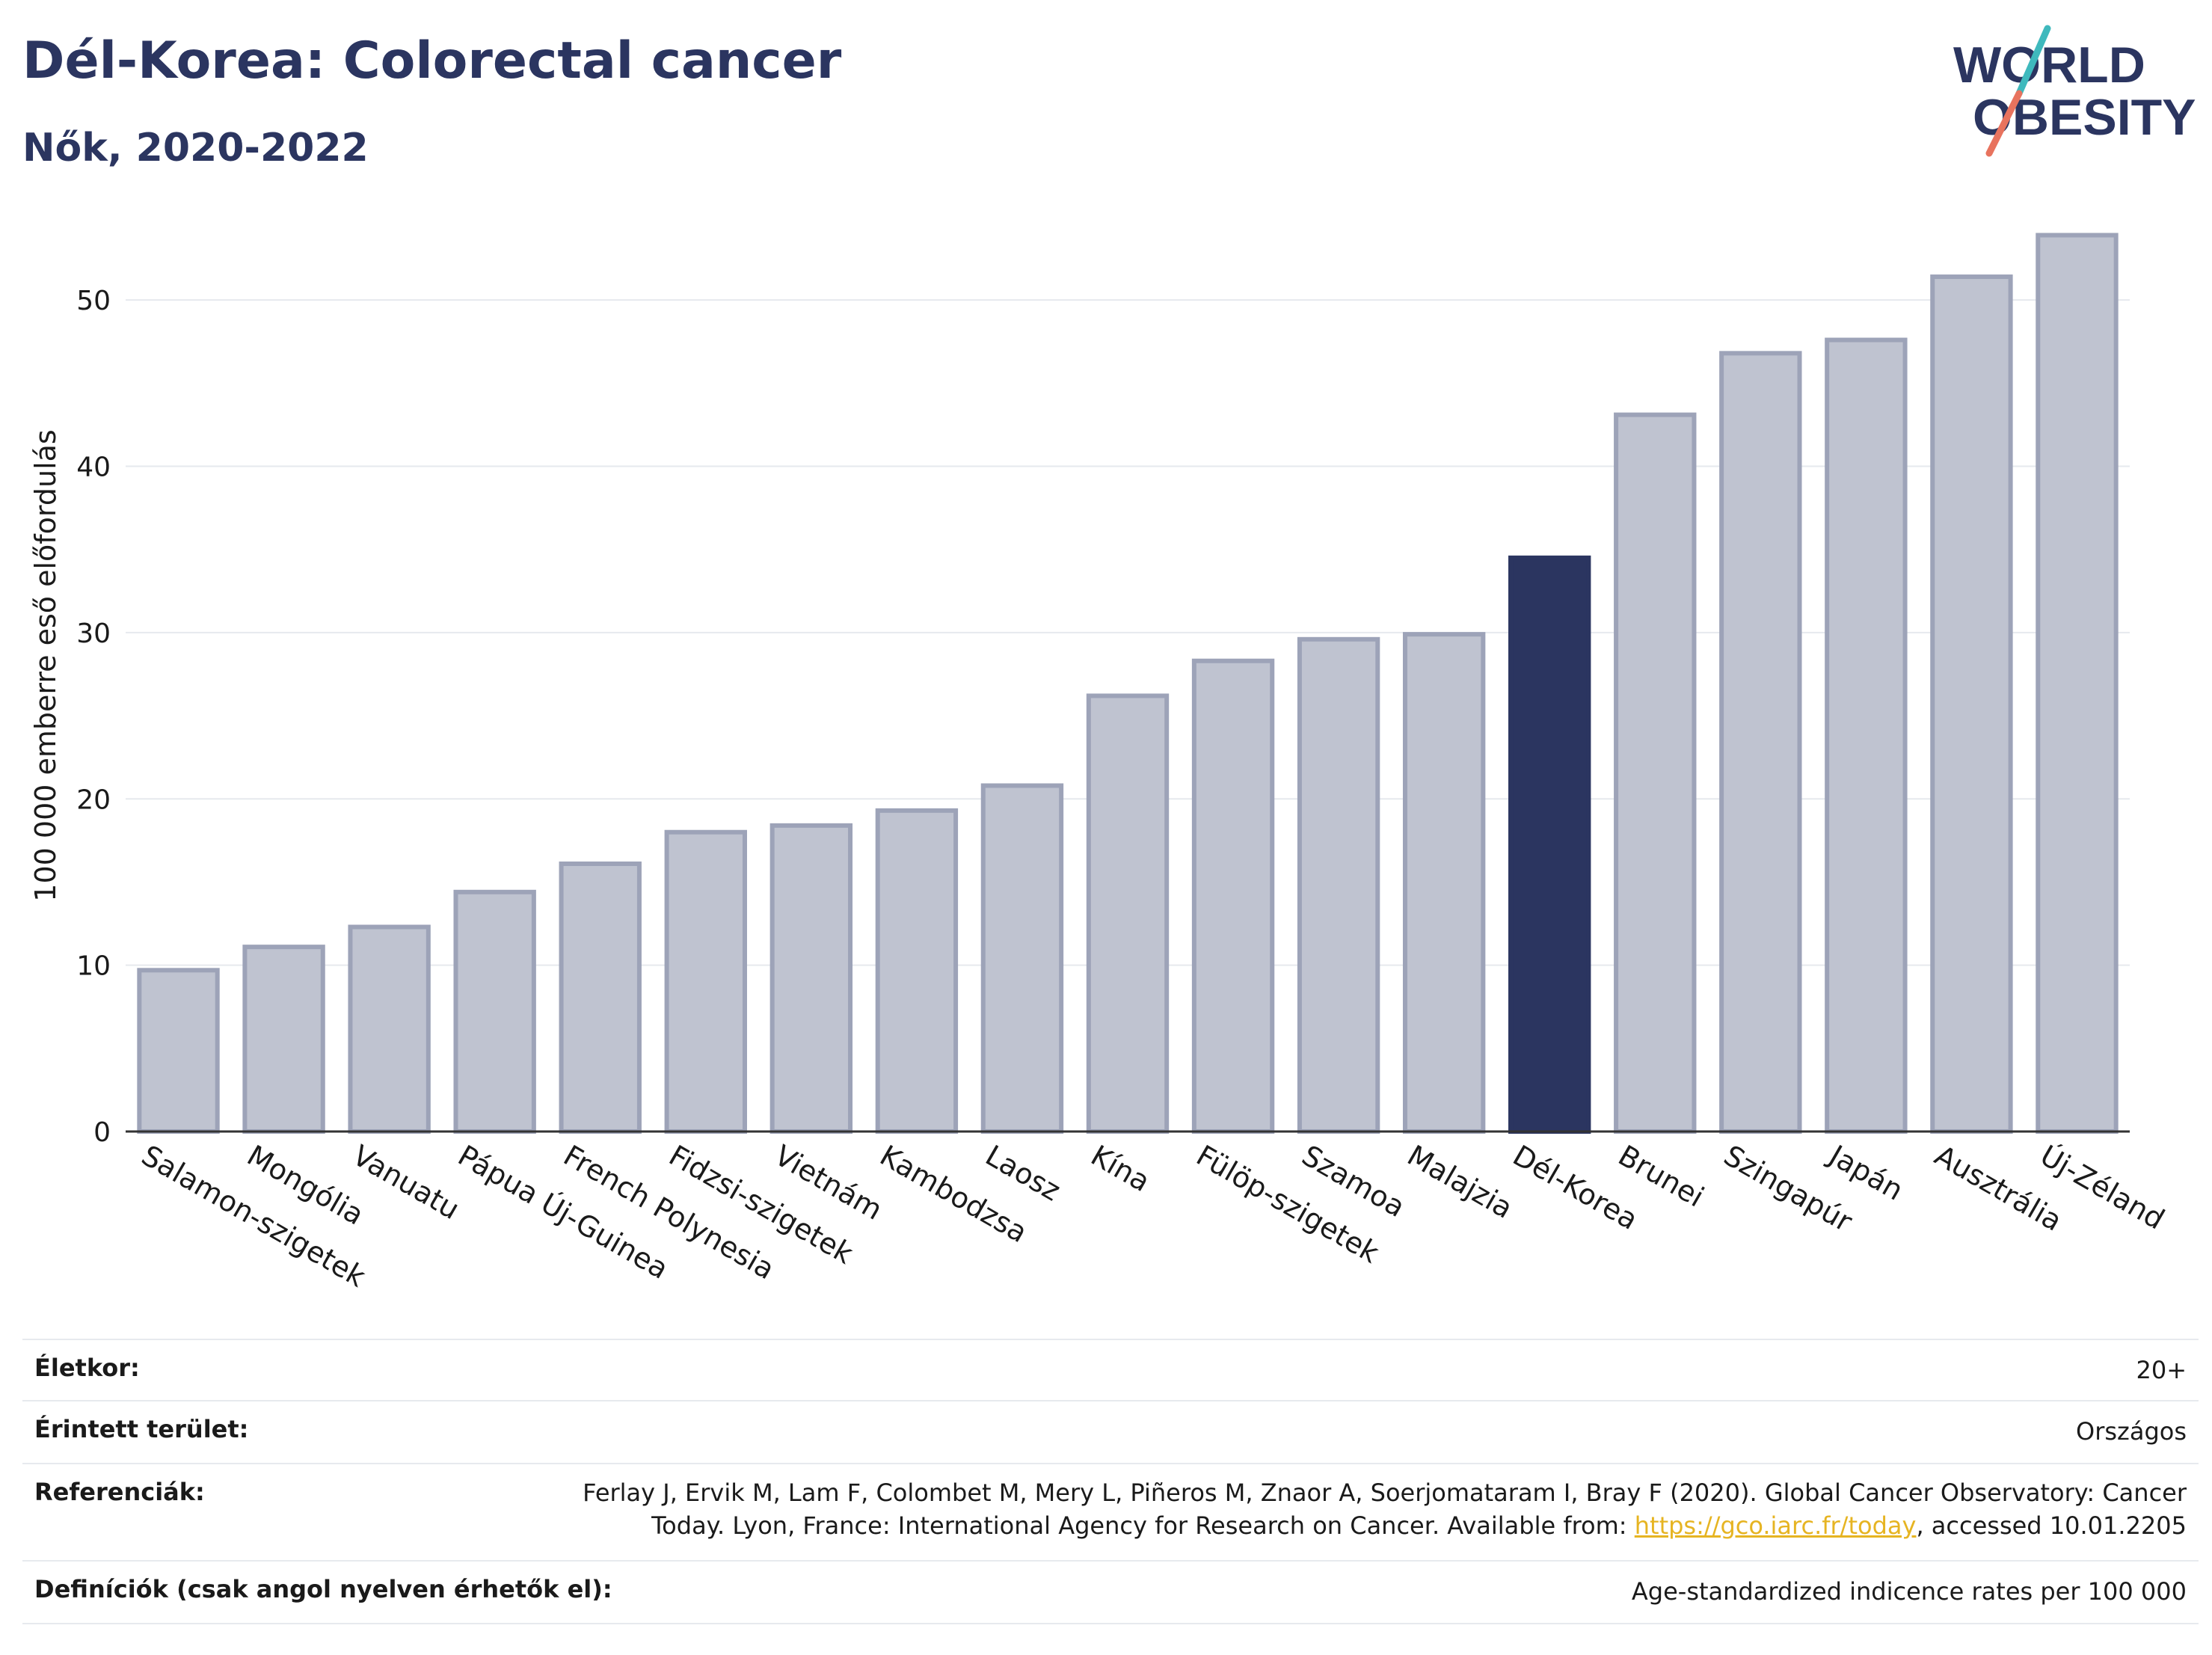  I want to click on y-axis-label: 100 000 emberre eső előfordulás, so click(45, 665).